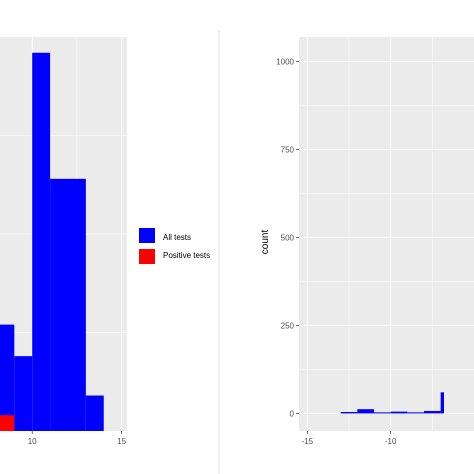 The image size is (474, 474). Describe the element at coordinates (7, 423) in the screenshot. I see `positive-tests-bar` at that location.